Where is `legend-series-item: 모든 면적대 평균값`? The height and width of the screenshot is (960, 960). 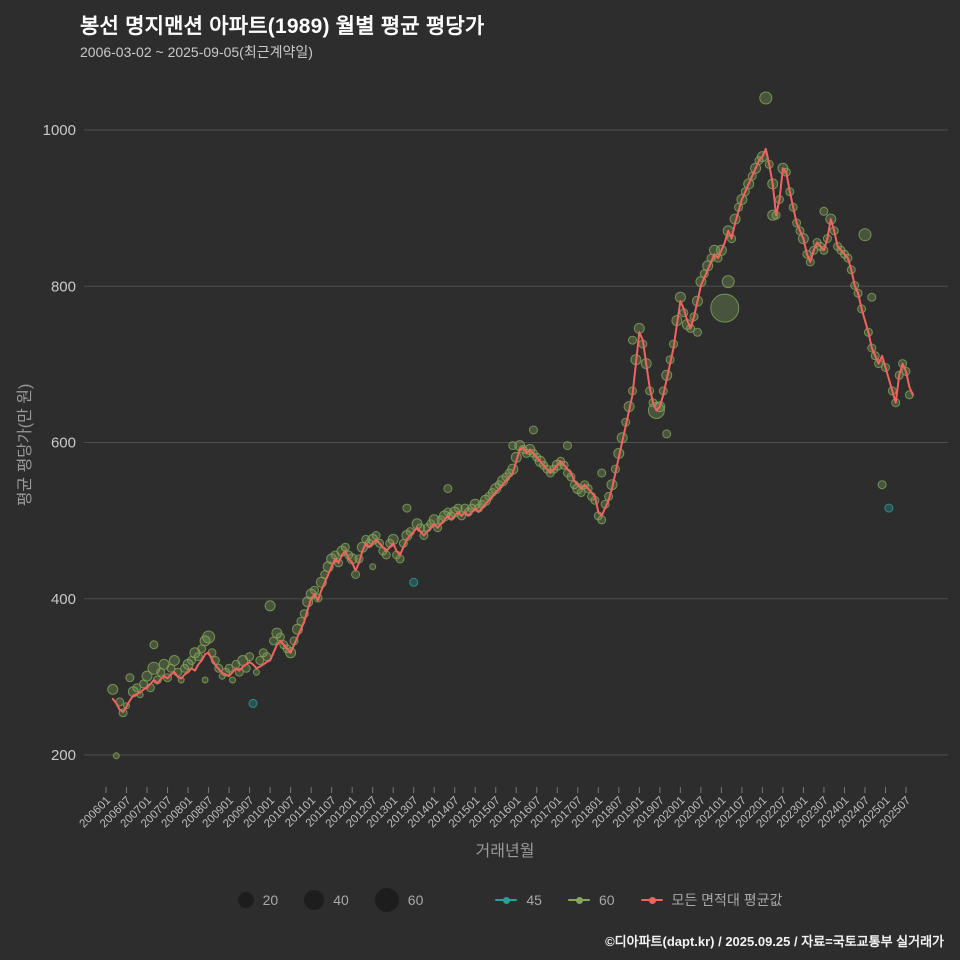 legend-series-item: 모든 면적대 평균값 is located at coordinates (711, 900).